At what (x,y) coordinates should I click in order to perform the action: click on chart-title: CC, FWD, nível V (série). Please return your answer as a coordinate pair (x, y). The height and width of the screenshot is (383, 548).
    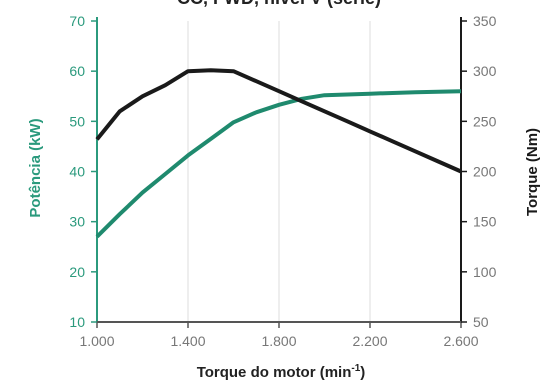
    Looking at the image, I should click on (279, 4).